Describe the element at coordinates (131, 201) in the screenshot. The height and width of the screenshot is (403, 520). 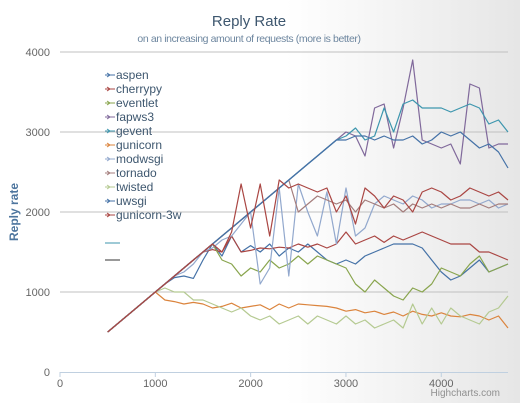
I see `legend-label: uwsgi` at that location.